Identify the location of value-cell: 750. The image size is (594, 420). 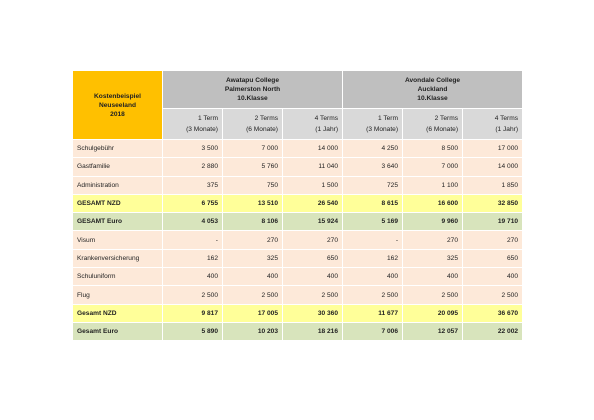
(252, 185).